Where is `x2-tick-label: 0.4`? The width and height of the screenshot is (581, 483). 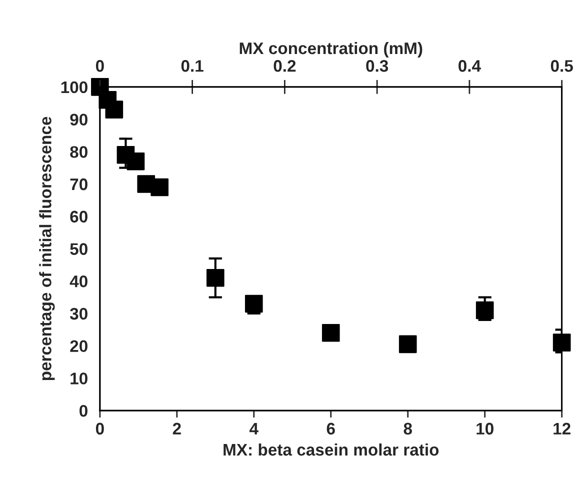
x2-tick-label: 0.4 is located at coordinates (469, 66).